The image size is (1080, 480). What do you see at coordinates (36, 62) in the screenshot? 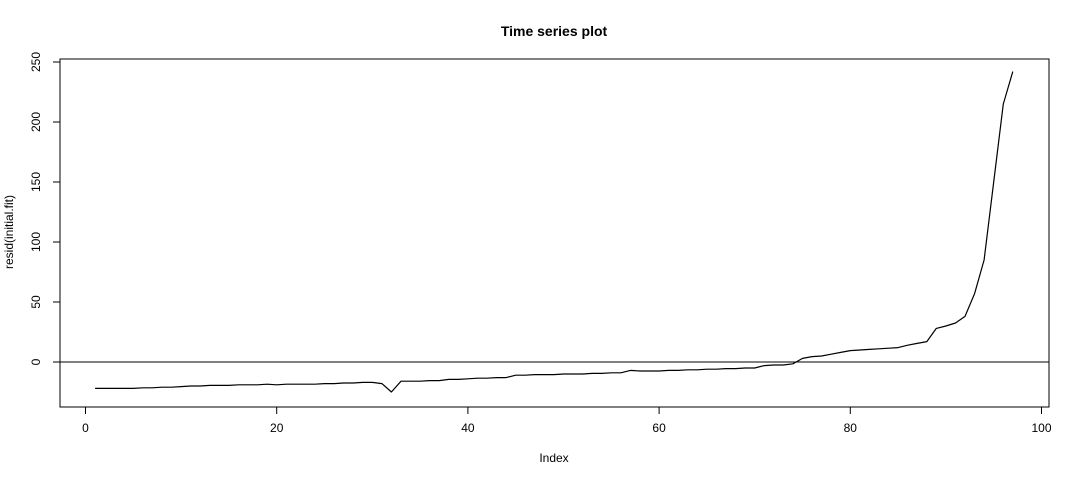
I see `y-tick-label: 250` at bounding box center [36, 62].